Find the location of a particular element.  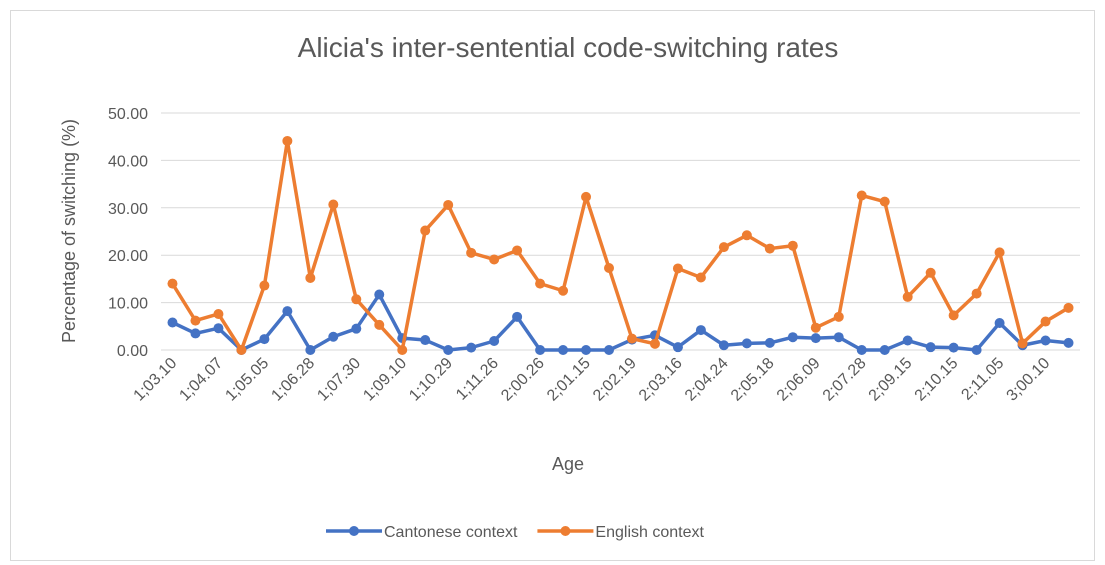

y-tick-label: 50.00 is located at coordinates (128, 114).